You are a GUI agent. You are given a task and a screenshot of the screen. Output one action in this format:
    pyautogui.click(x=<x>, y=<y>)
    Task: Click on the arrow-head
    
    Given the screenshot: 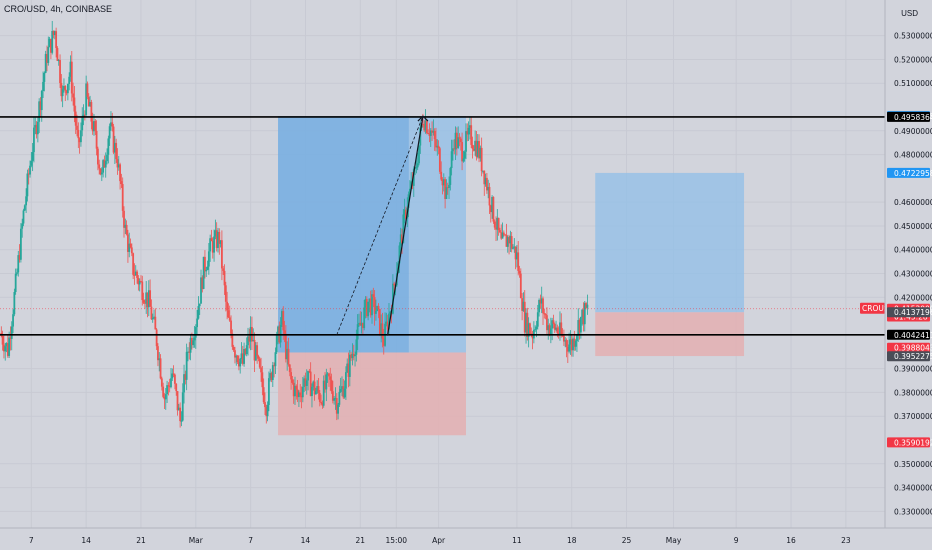 What is the action you would take?
    pyautogui.click(x=423, y=118)
    